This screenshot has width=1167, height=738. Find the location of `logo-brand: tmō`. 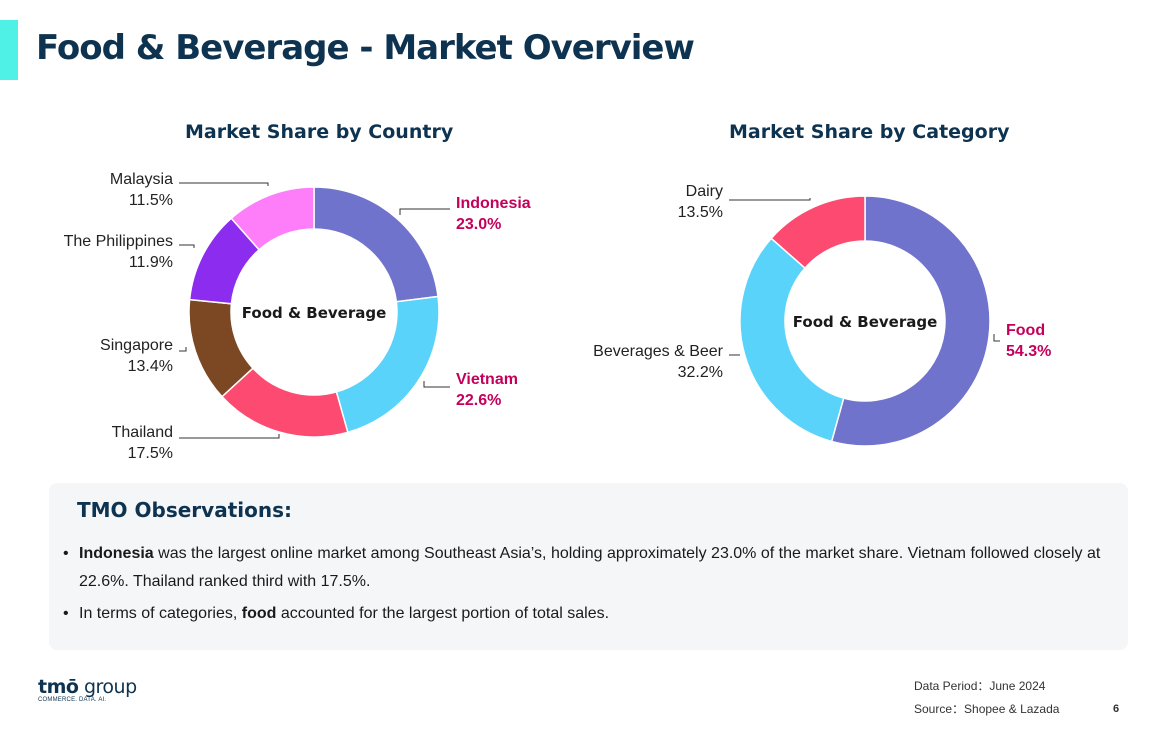

logo-brand: tmō is located at coordinates (58, 687).